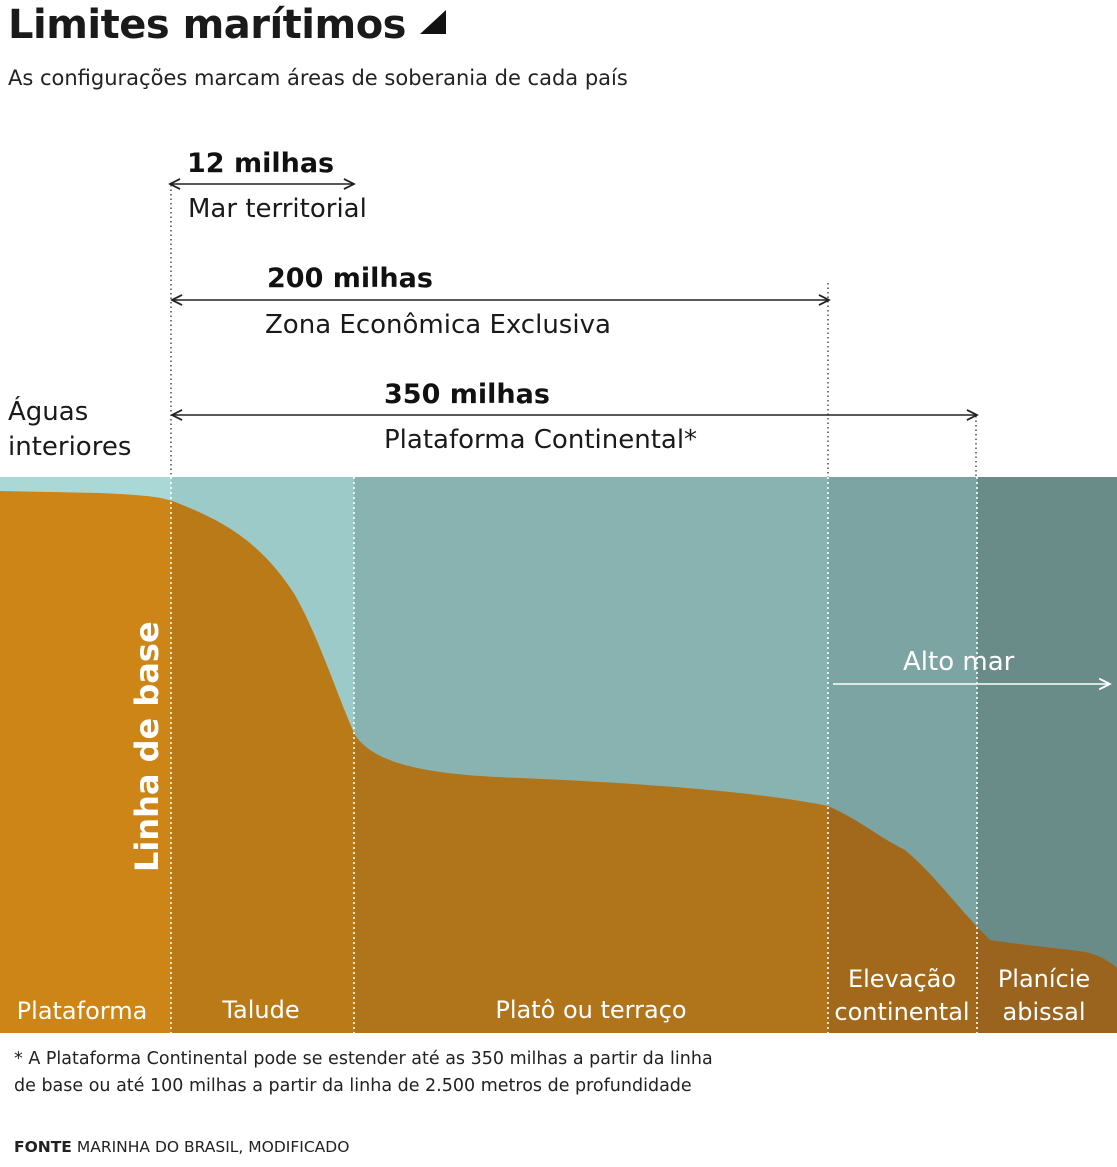 The height and width of the screenshot is (1167, 1117). Describe the element at coordinates (901, 1012) in the screenshot. I see `zone-elevacao-line2: continental` at that location.